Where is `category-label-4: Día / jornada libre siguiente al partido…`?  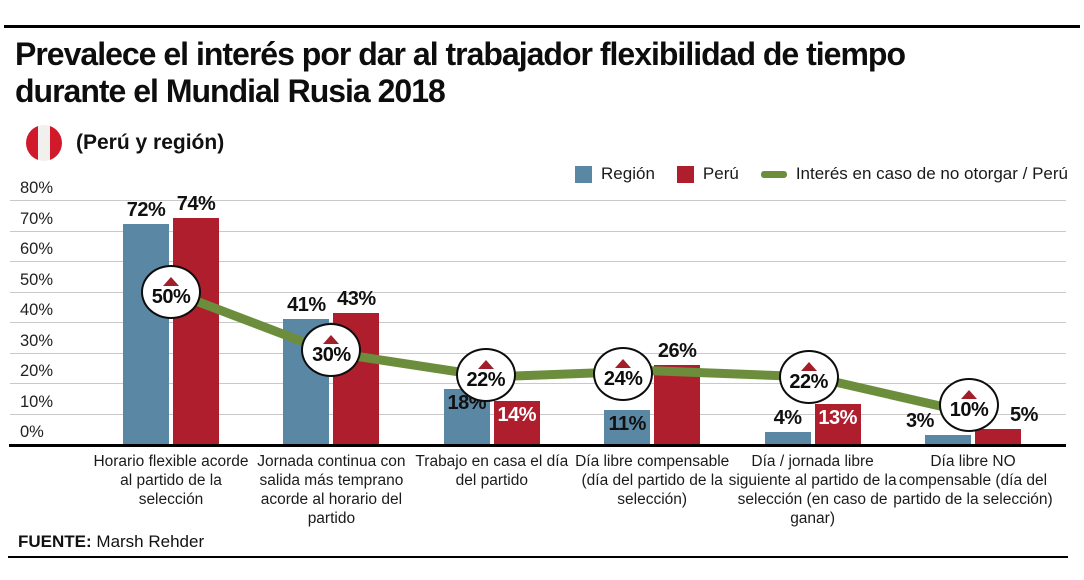 category-label-4: Día / jornada libre siguiente al partido… is located at coordinates (812, 490).